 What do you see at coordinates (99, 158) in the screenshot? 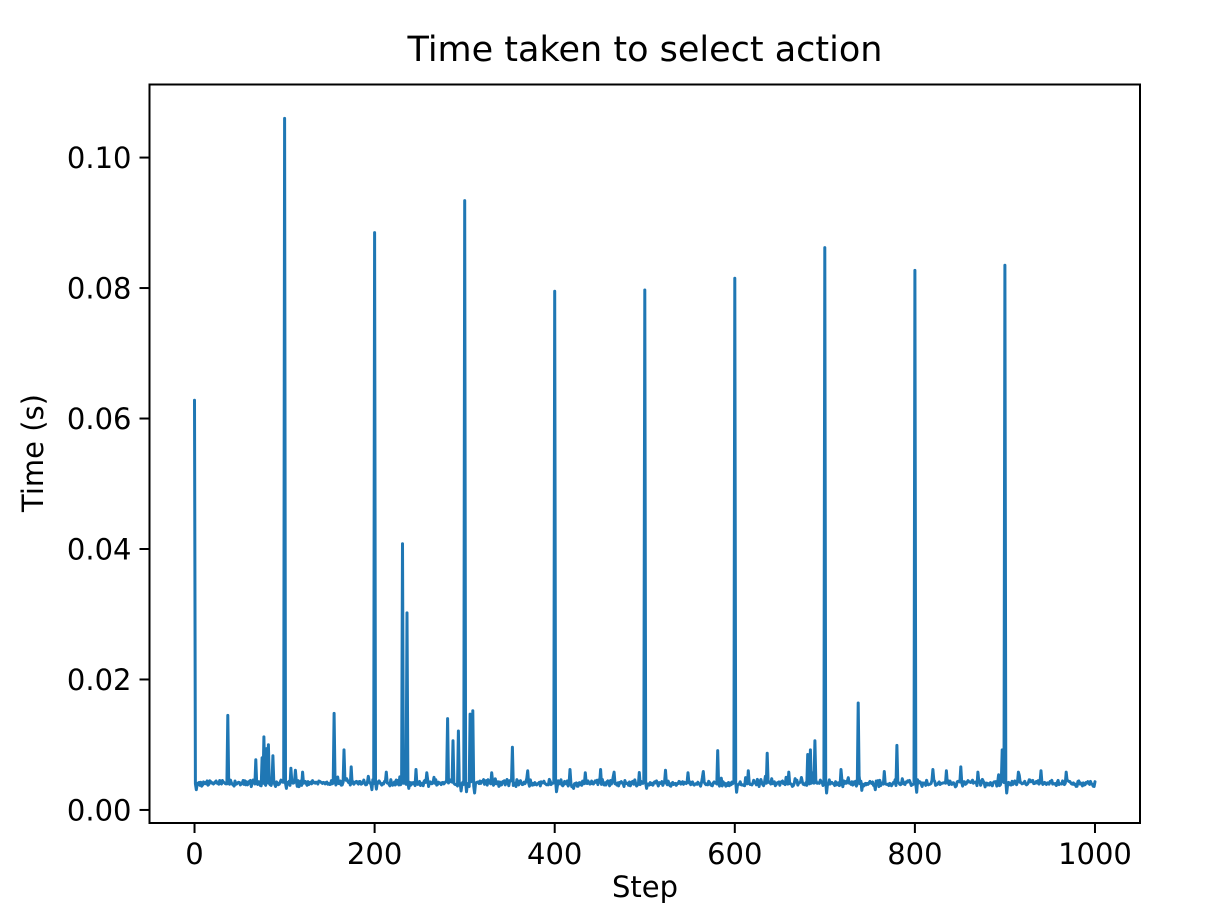
I see `y-tick-label: 0.10` at bounding box center [99, 158].